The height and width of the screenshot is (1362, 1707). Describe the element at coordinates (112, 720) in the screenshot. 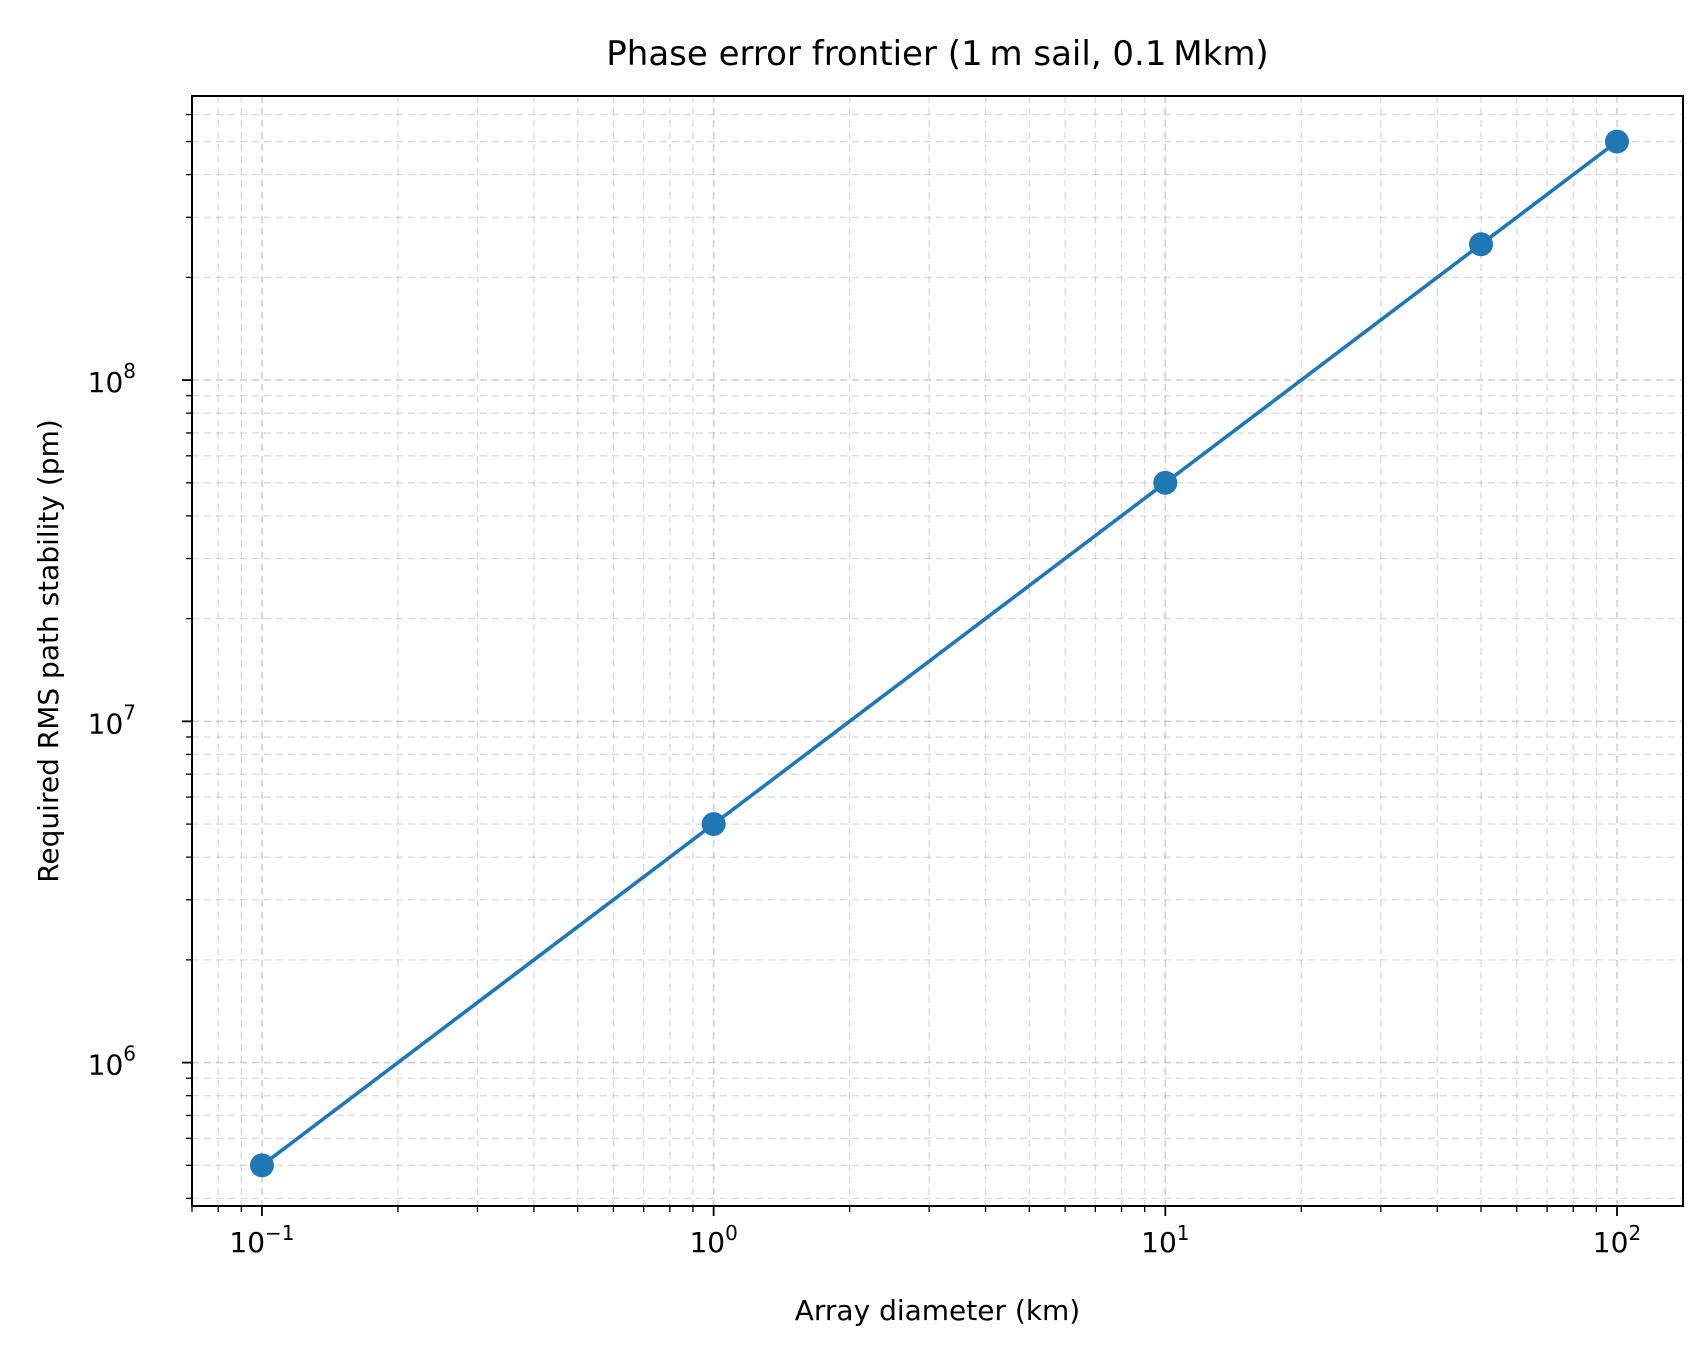

I see `y-tick-label: 10⁷` at that location.